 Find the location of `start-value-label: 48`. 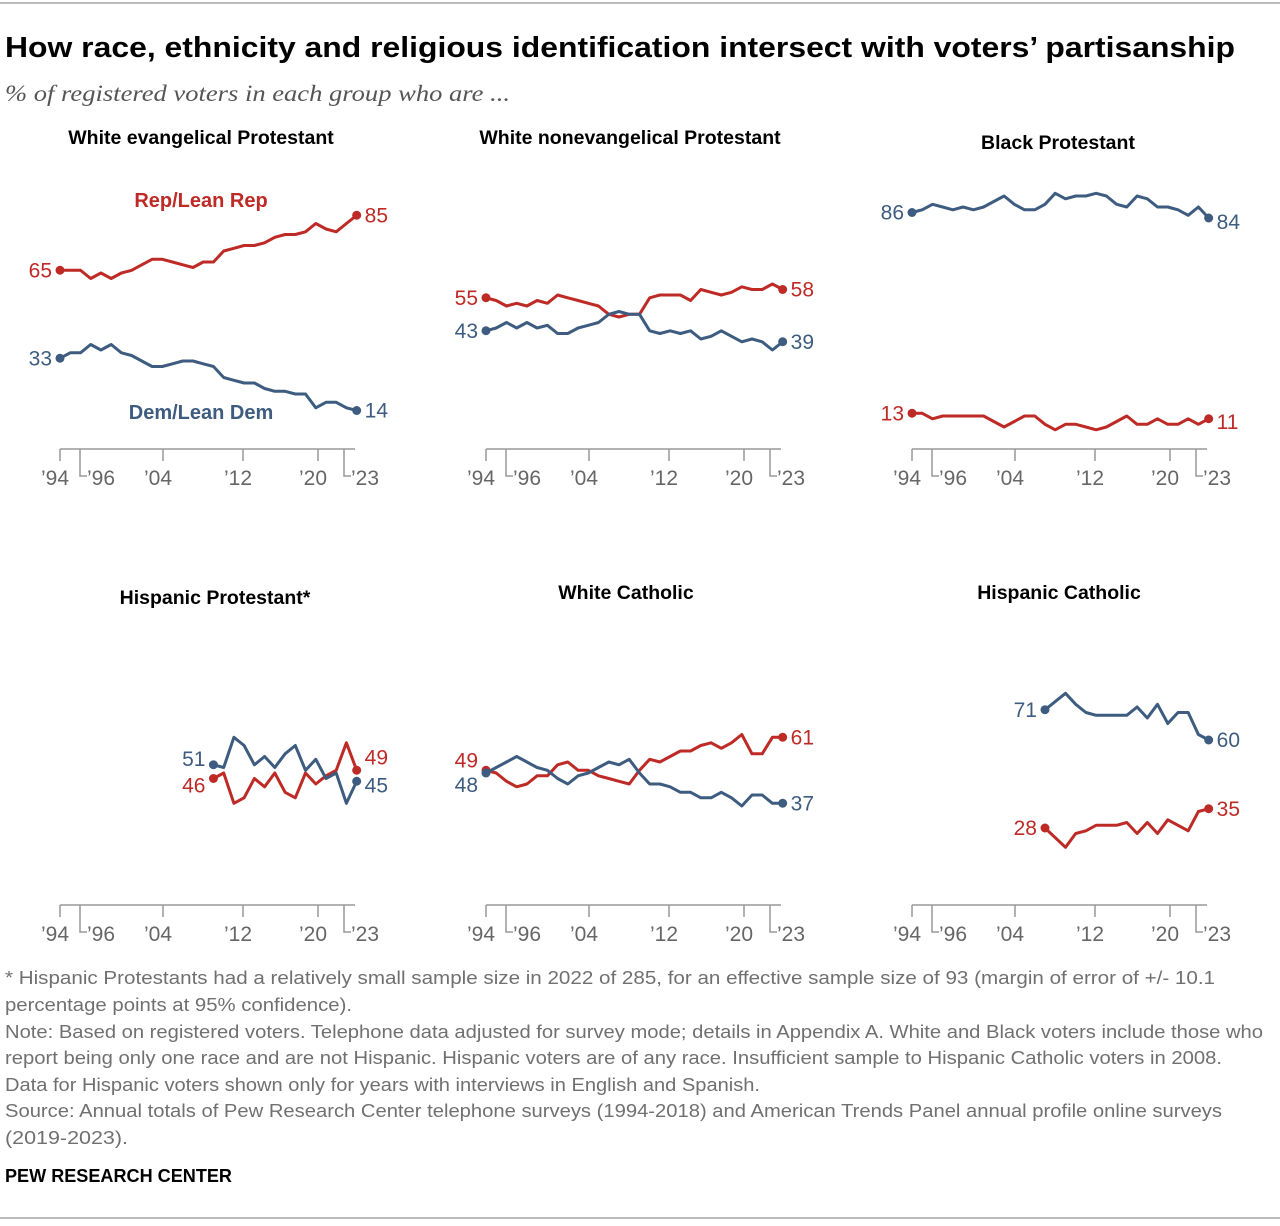

start-value-label: 48 is located at coordinates (466, 785).